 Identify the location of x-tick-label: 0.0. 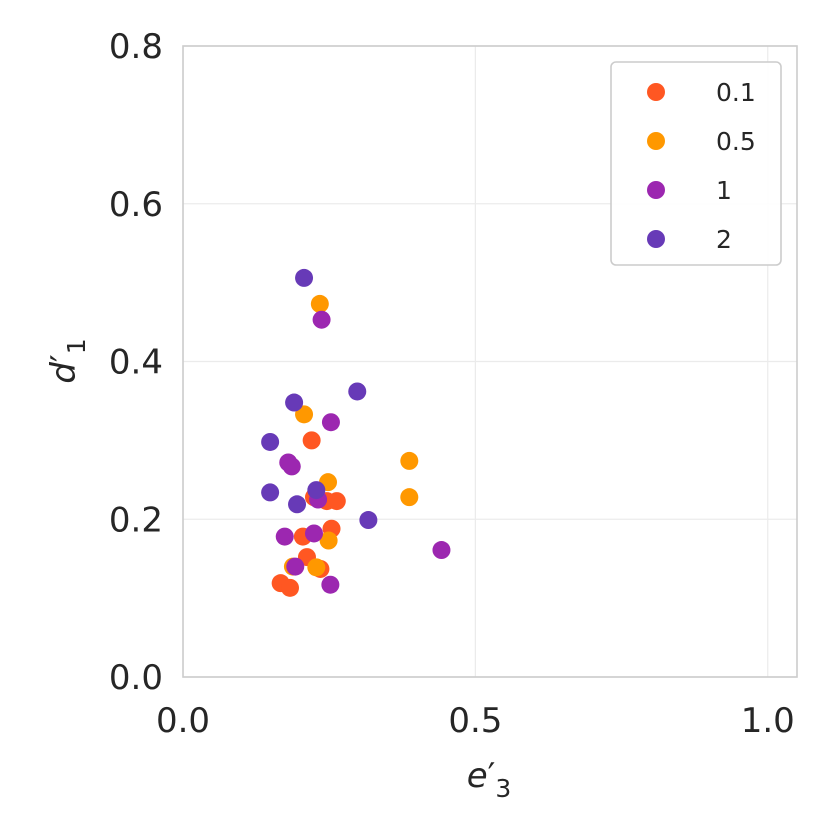
(183, 721).